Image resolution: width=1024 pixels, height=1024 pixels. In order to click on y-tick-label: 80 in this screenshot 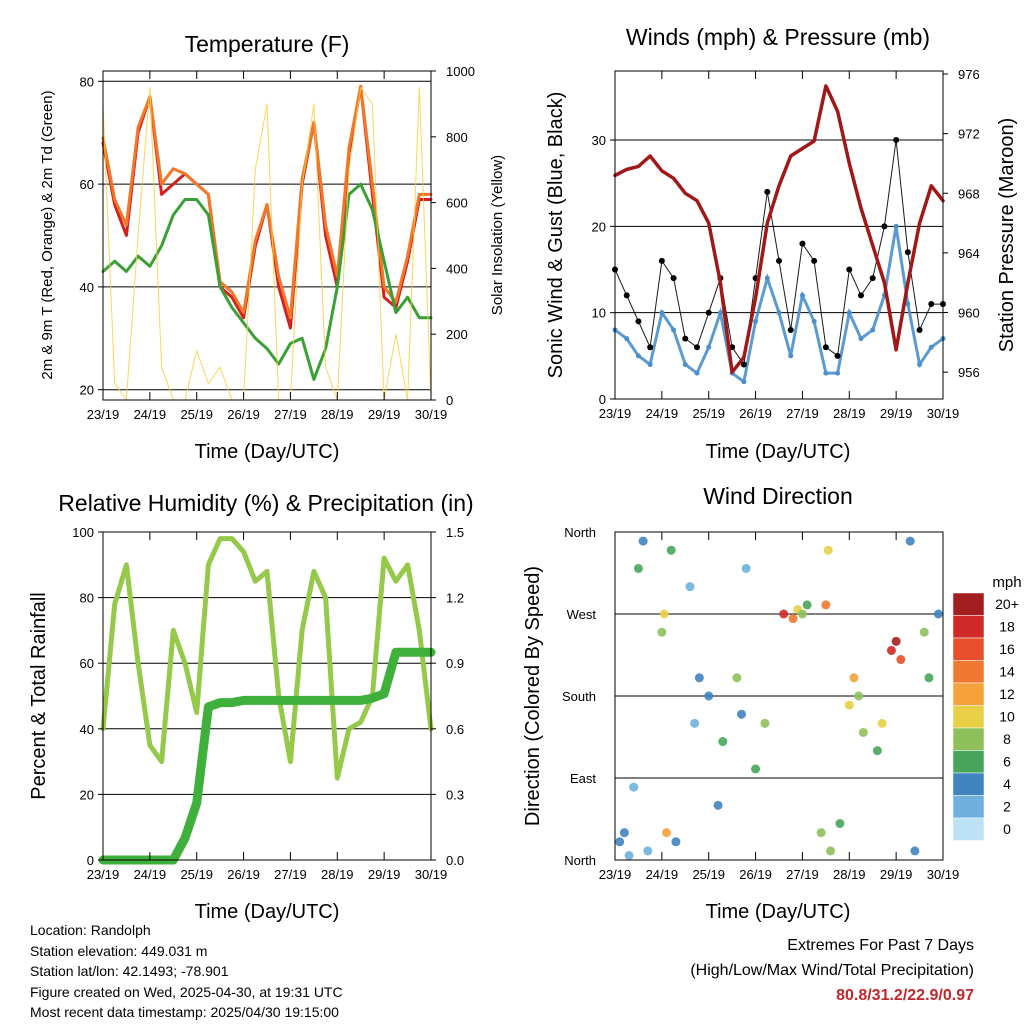, I will do `click(87, 598)`.